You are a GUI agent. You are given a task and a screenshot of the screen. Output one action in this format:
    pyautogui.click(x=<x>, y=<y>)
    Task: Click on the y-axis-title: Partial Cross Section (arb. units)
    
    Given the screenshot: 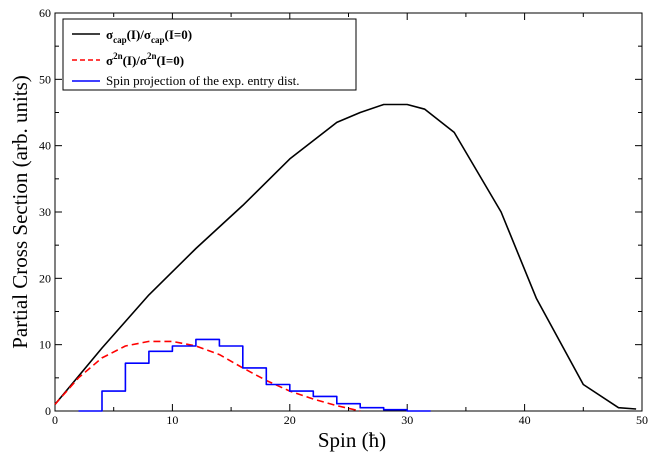 What is the action you would take?
    pyautogui.click(x=20, y=212)
    